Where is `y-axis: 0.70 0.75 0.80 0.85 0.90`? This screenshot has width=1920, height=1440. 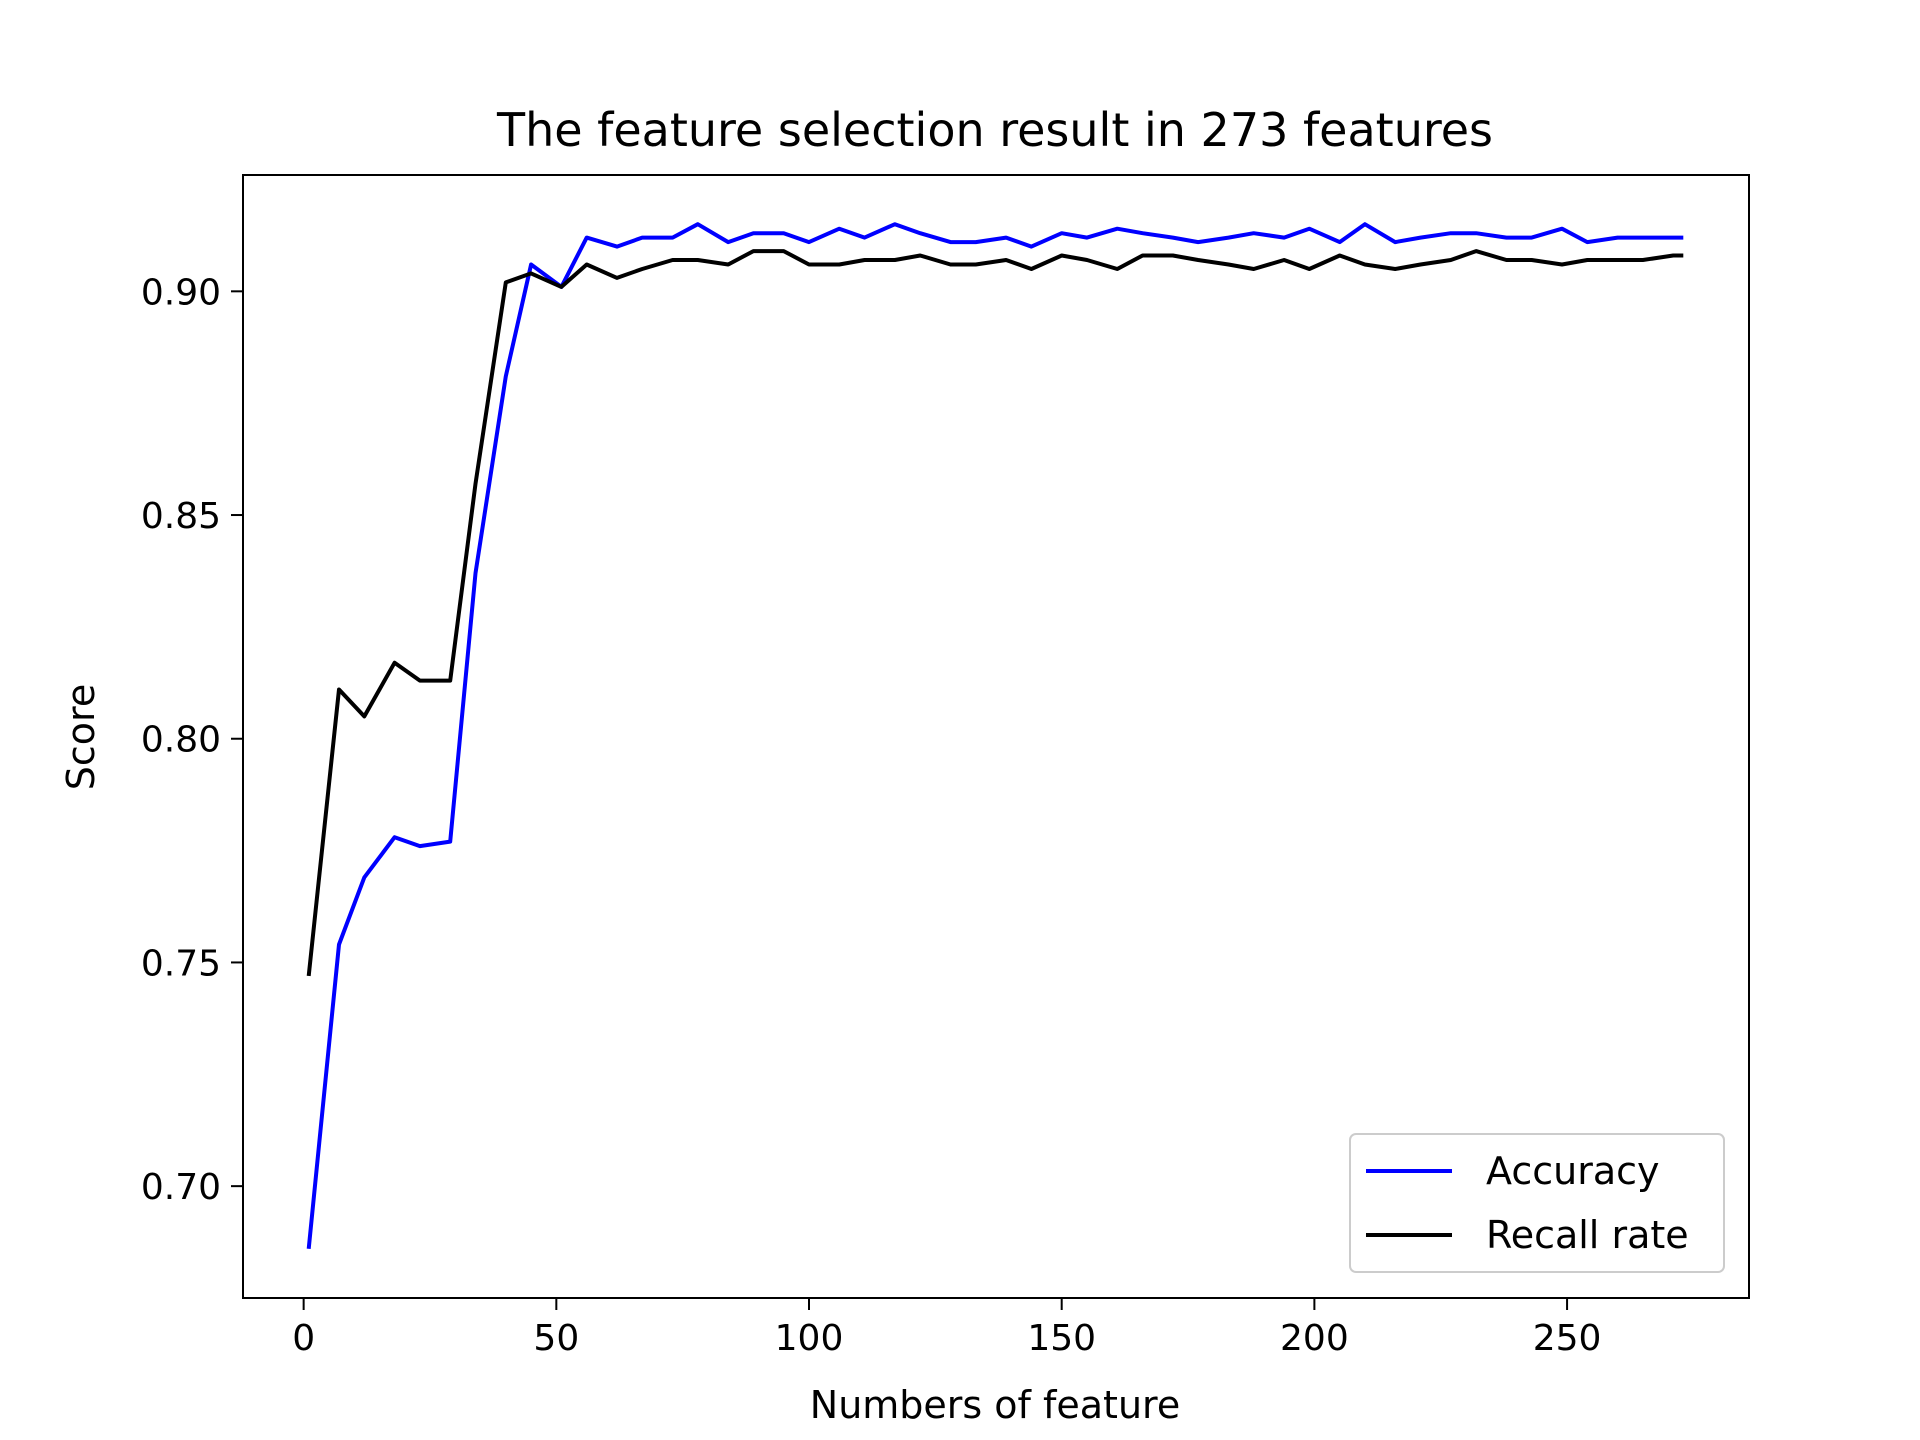 y-axis: 0.70 0.75 0.80 0.85 0.90 is located at coordinates (192, 740).